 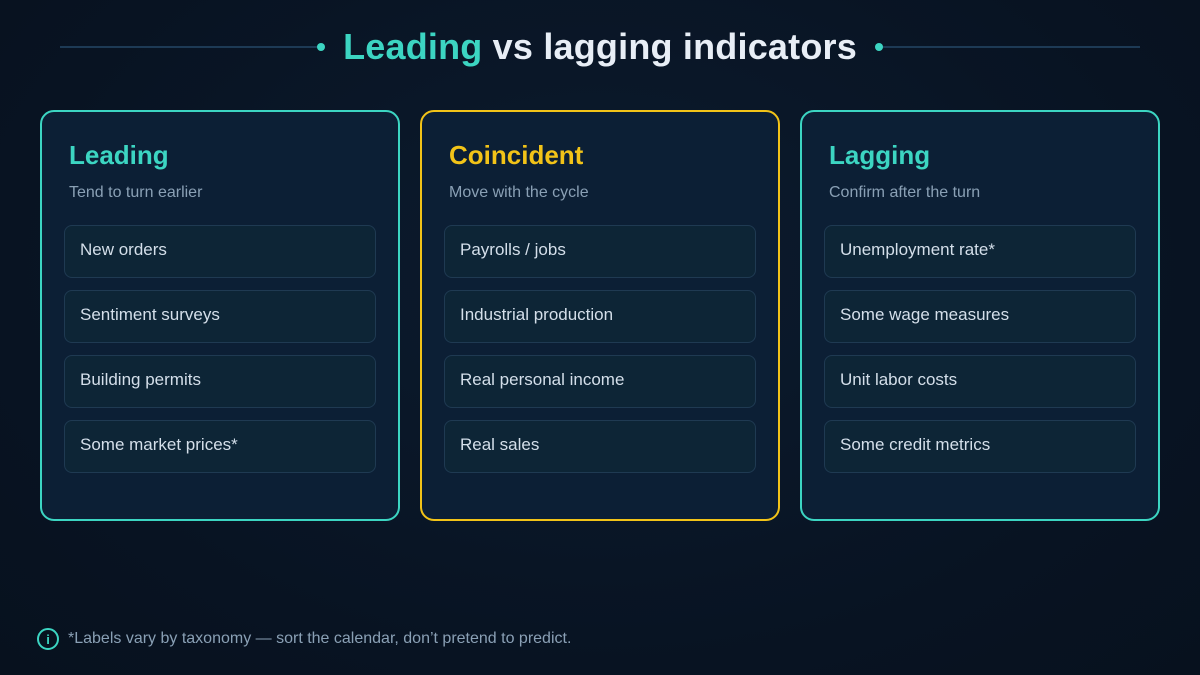 I want to click on list-item: Industrial production, so click(x=600, y=316).